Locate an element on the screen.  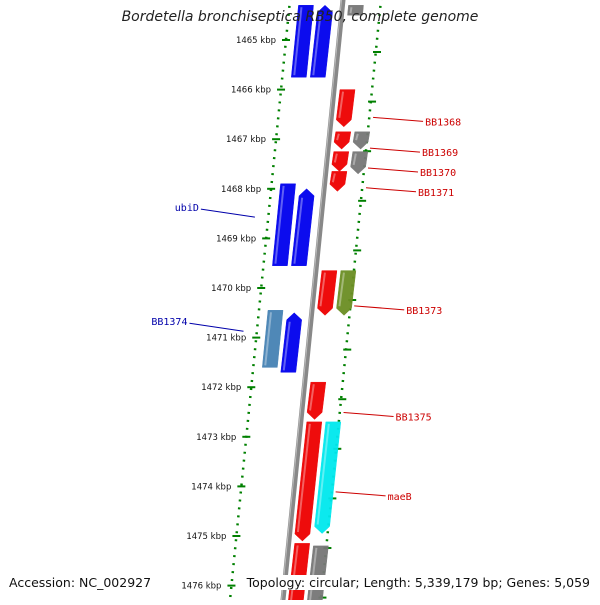
tick-label: 1476 kbp is located at coordinates (201, 587).